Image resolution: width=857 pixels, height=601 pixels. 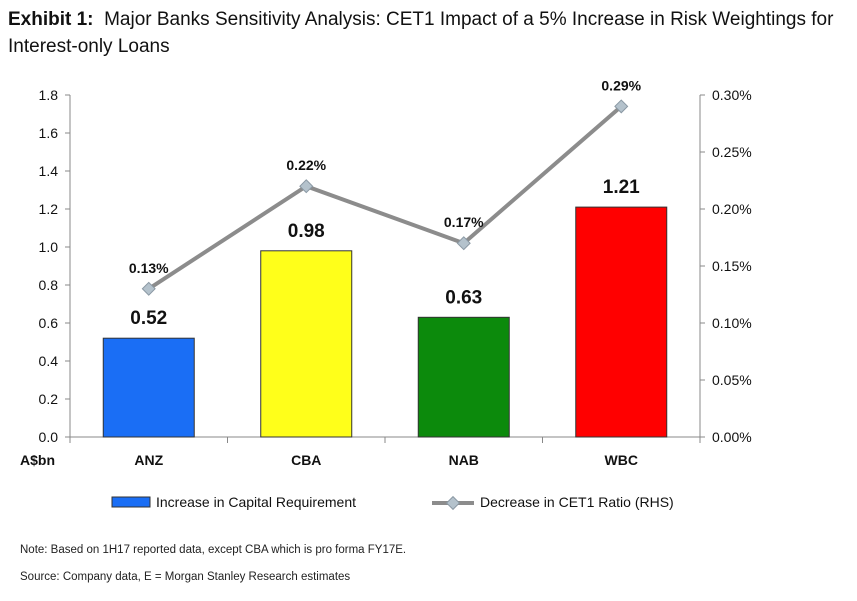 I want to click on cet1-ratio-label: 0.17%, so click(x=464, y=222).